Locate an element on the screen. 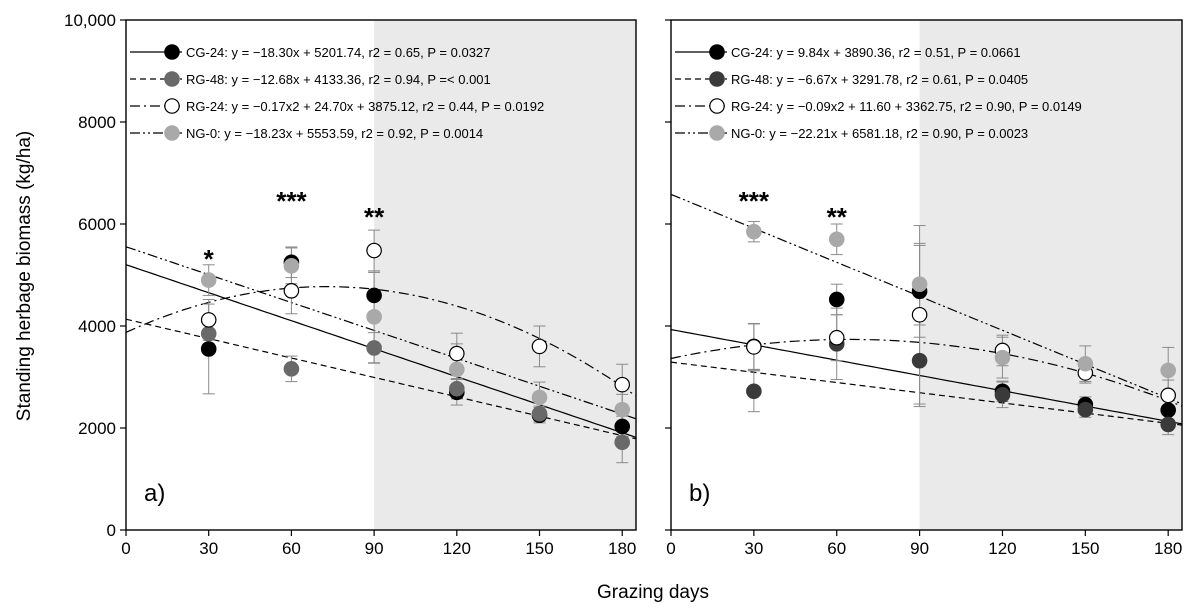  y-tick-label: 2000 is located at coordinates (97, 428).